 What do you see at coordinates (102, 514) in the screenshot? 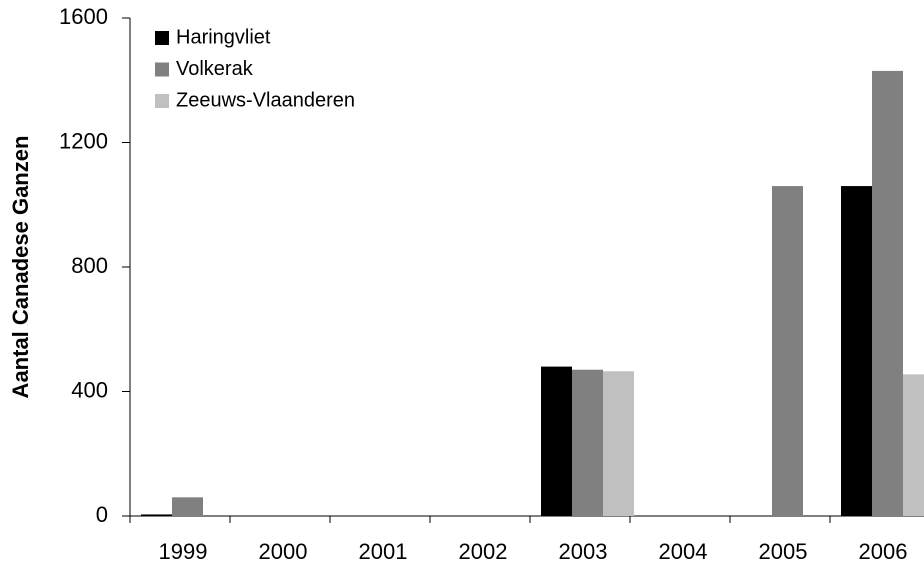
I see `y-tick-label: 0` at bounding box center [102, 514].